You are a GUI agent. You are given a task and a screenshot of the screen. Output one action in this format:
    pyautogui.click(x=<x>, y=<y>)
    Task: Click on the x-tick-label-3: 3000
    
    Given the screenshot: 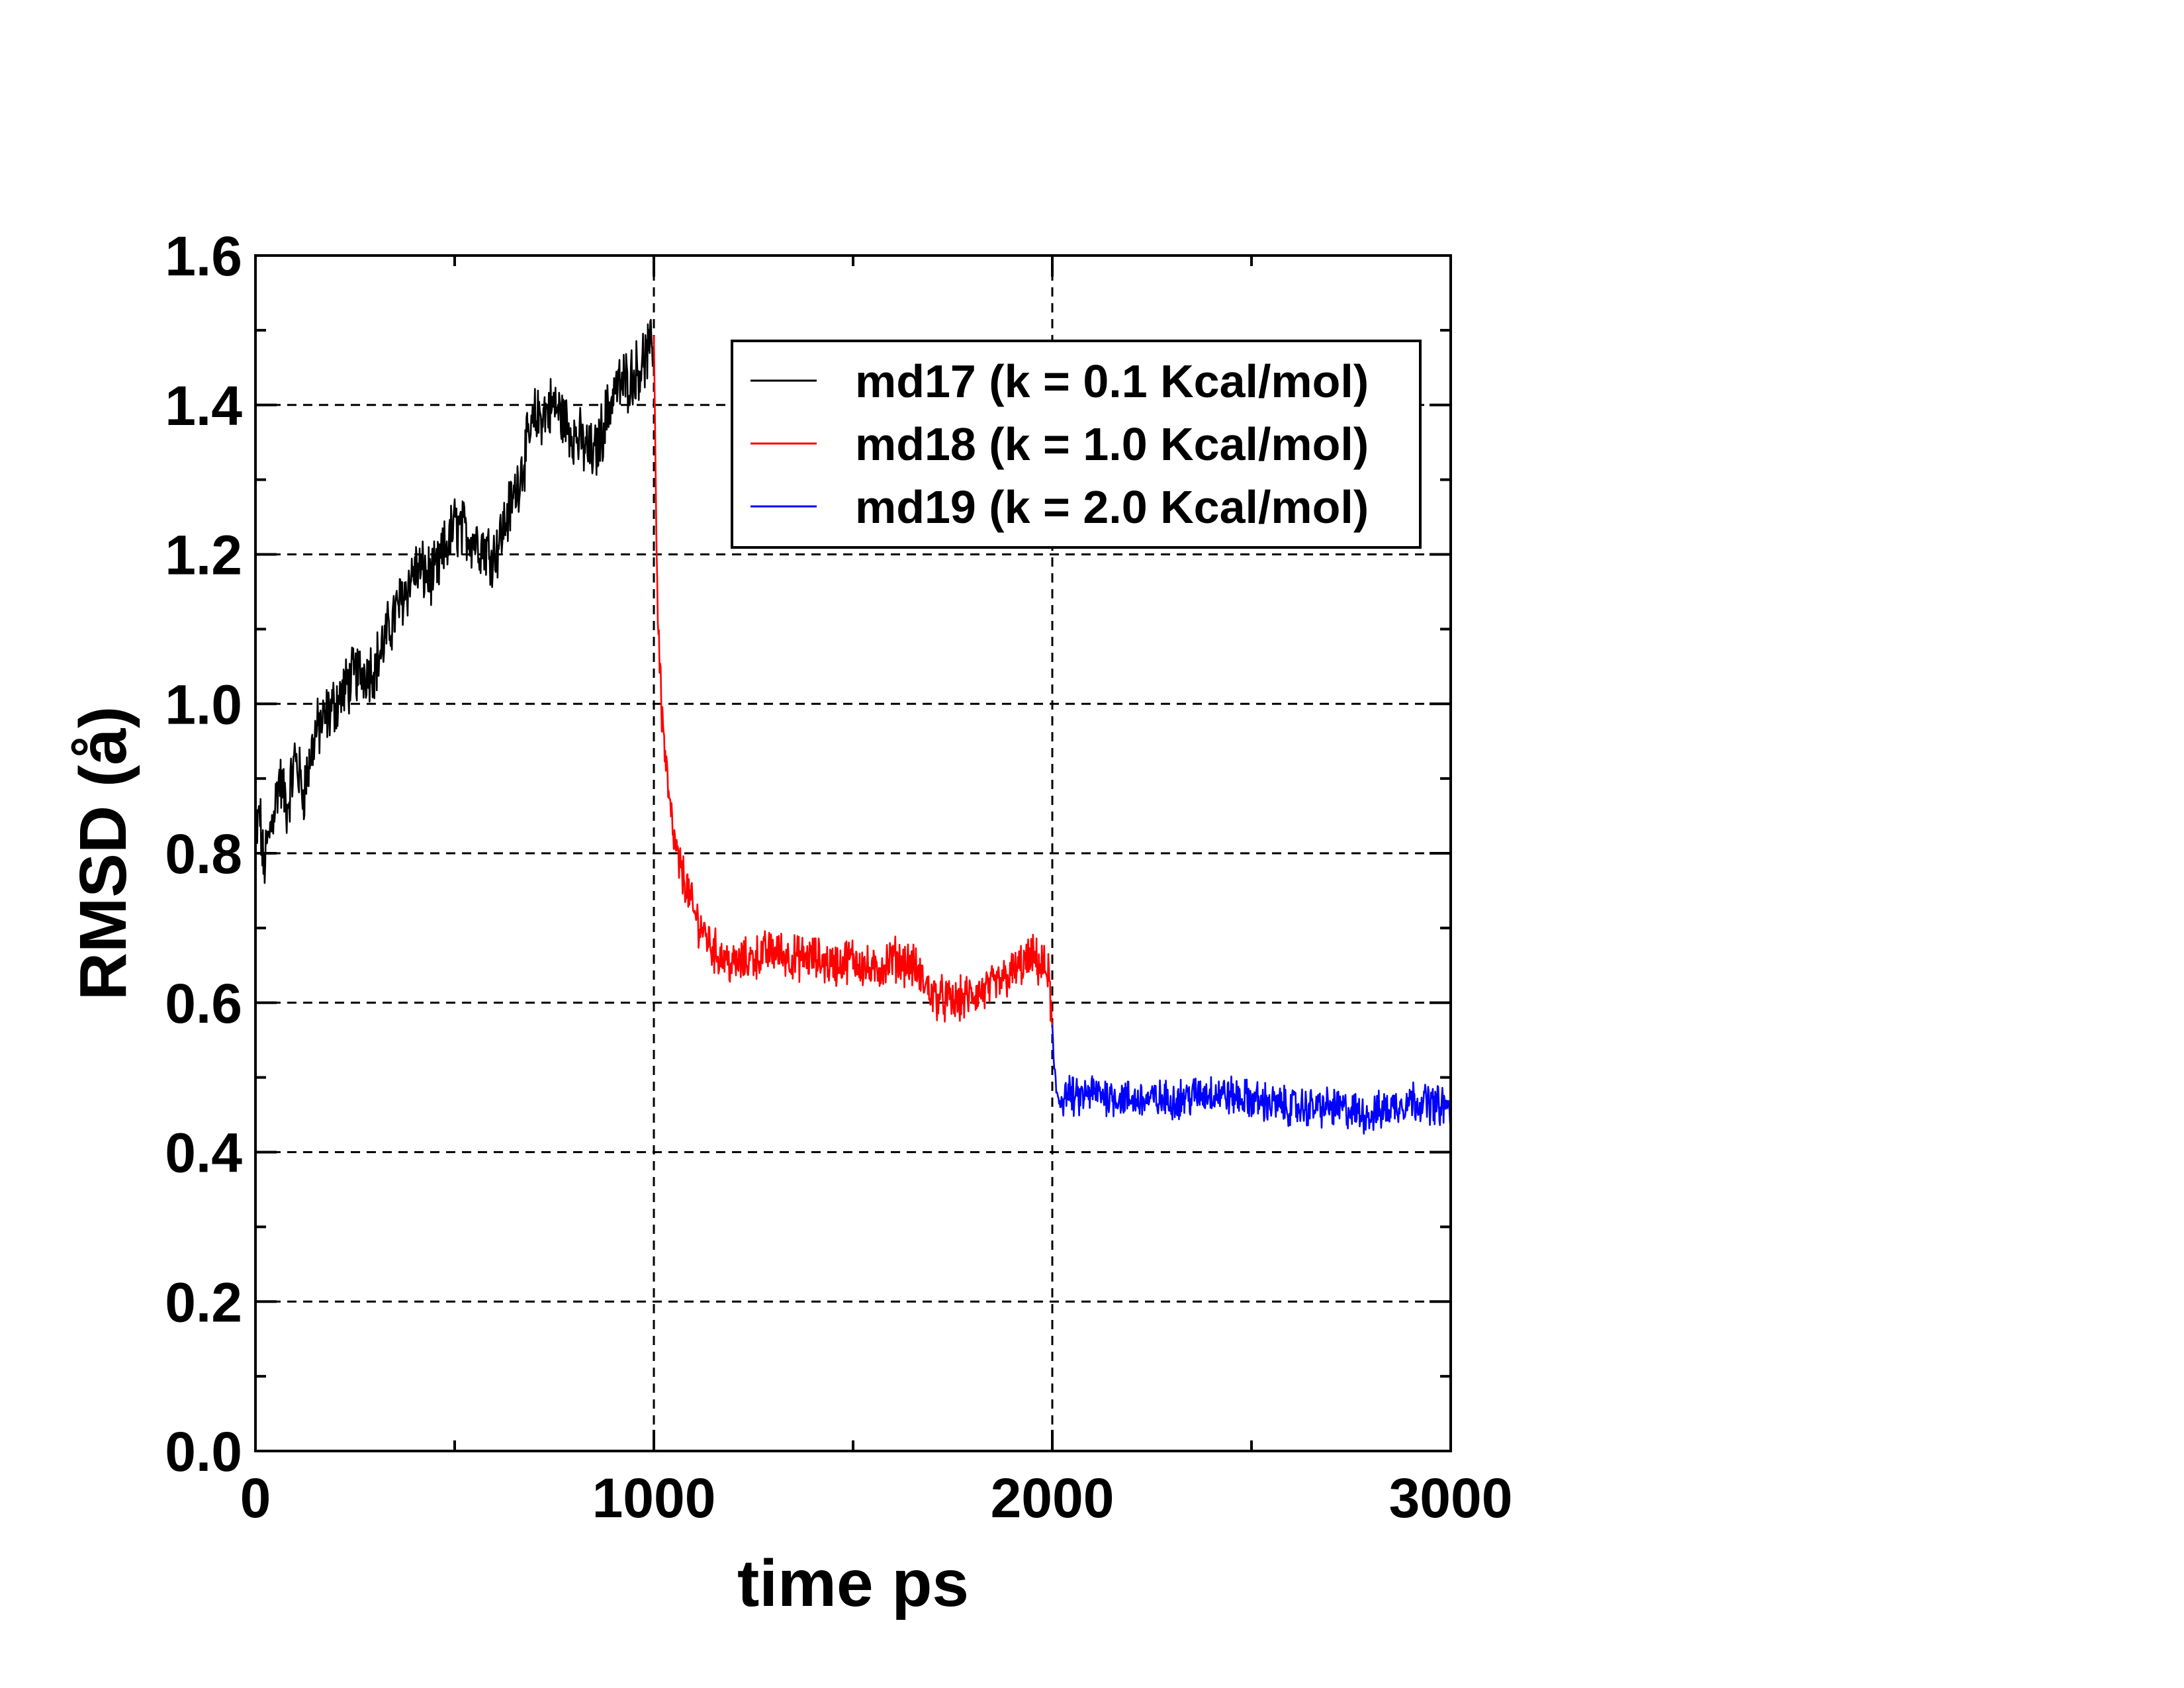 What is the action you would take?
    pyautogui.click(x=1451, y=1498)
    